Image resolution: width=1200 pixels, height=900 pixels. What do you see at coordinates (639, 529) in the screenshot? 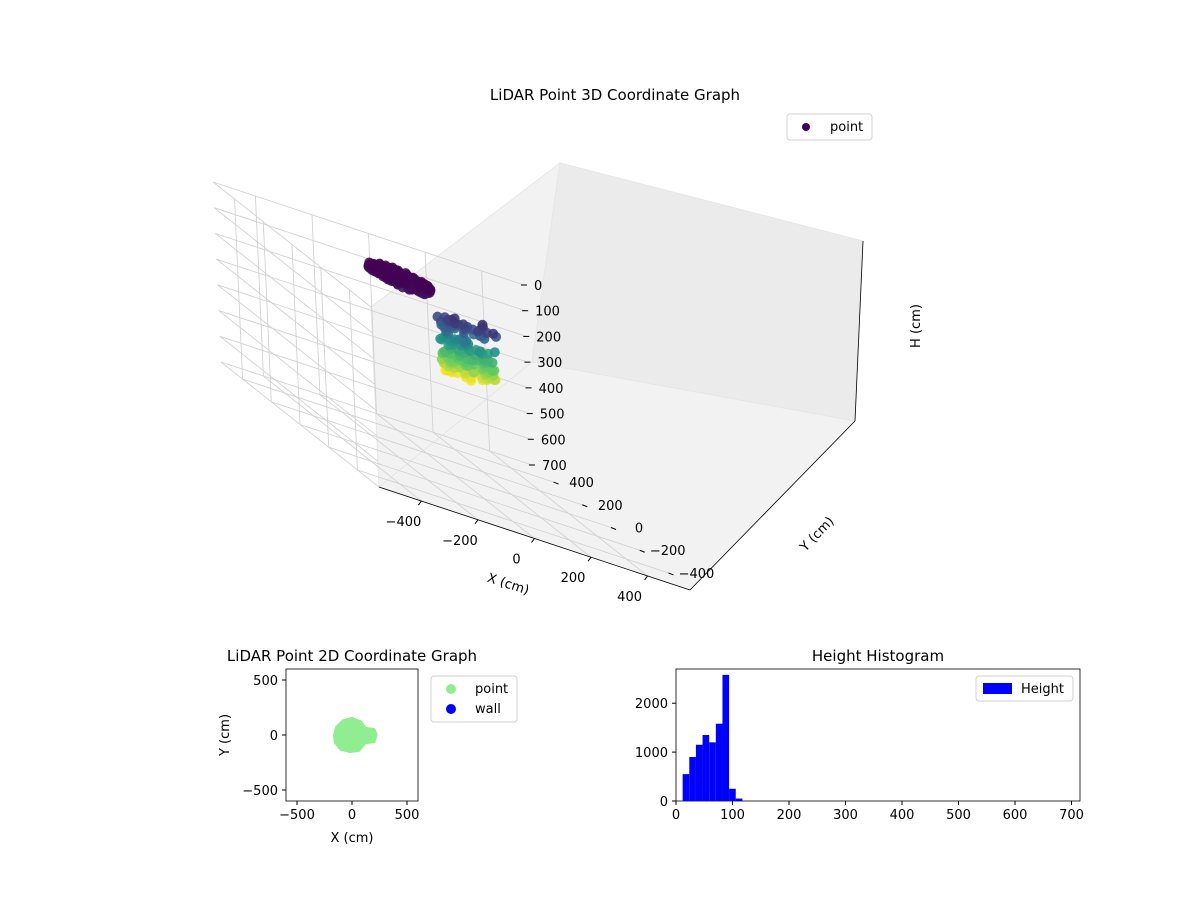
I see `y-tick-label-3d: 0` at bounding box center [639, 529].